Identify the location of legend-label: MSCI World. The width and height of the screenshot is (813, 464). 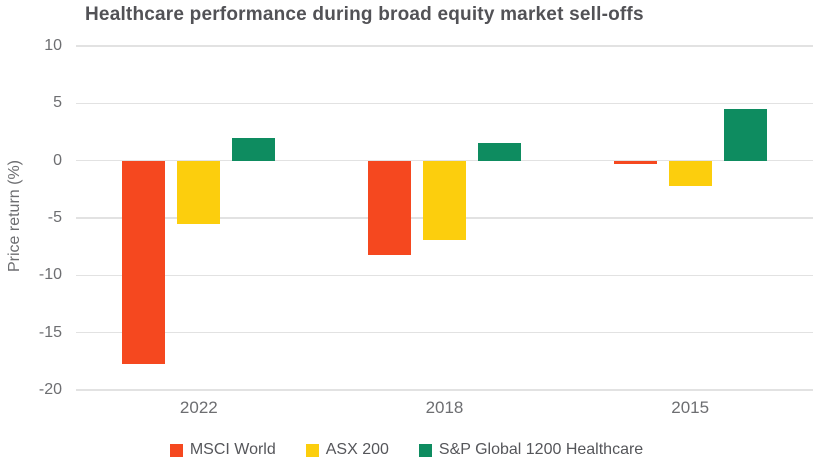
(232, 449).